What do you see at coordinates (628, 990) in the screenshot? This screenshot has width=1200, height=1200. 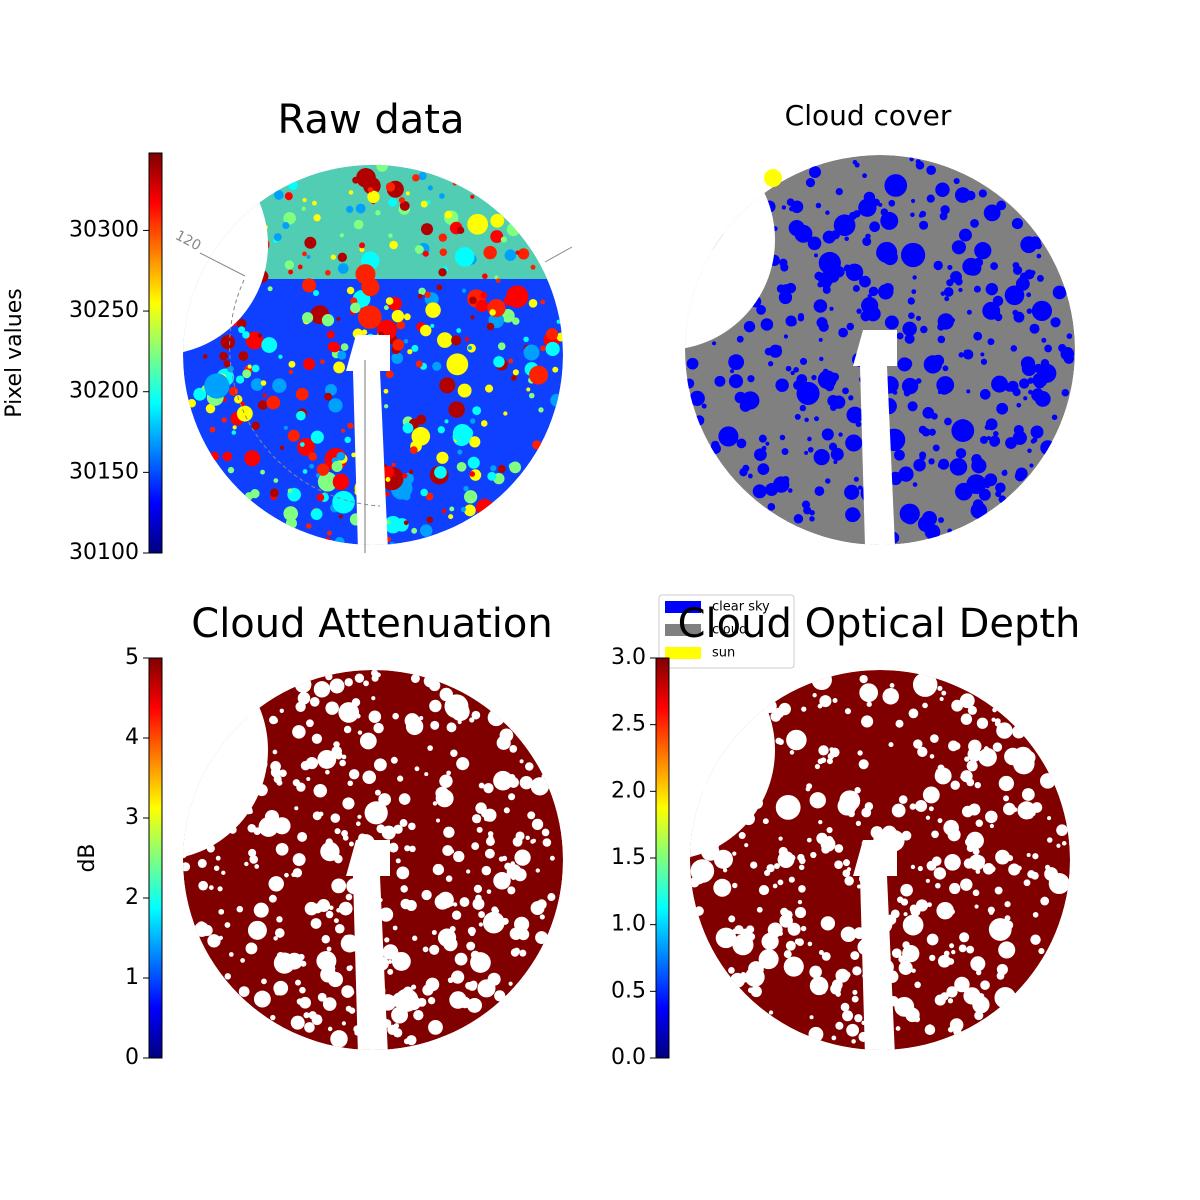 I see `colorbar-tick-label: 0.5` at bounding box center [628, 990].